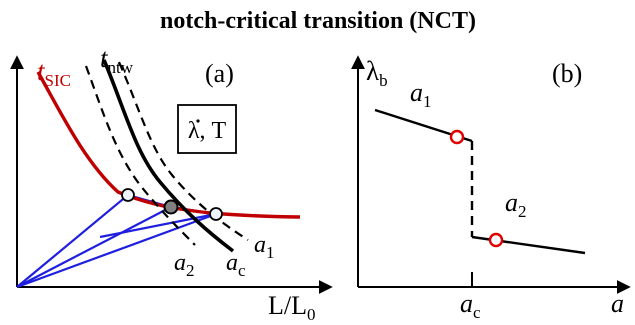 The image size is (635, 325). I want to click on svg-text: L/L0, so click(292, 307).